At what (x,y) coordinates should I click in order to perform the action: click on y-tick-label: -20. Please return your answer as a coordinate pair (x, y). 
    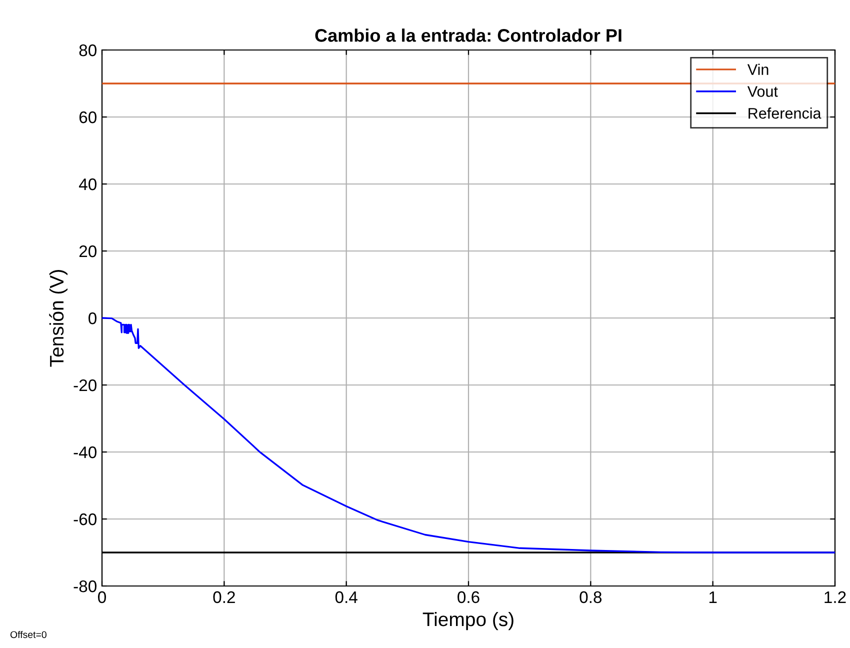
    Looking at the image, I should click on (85, 385).